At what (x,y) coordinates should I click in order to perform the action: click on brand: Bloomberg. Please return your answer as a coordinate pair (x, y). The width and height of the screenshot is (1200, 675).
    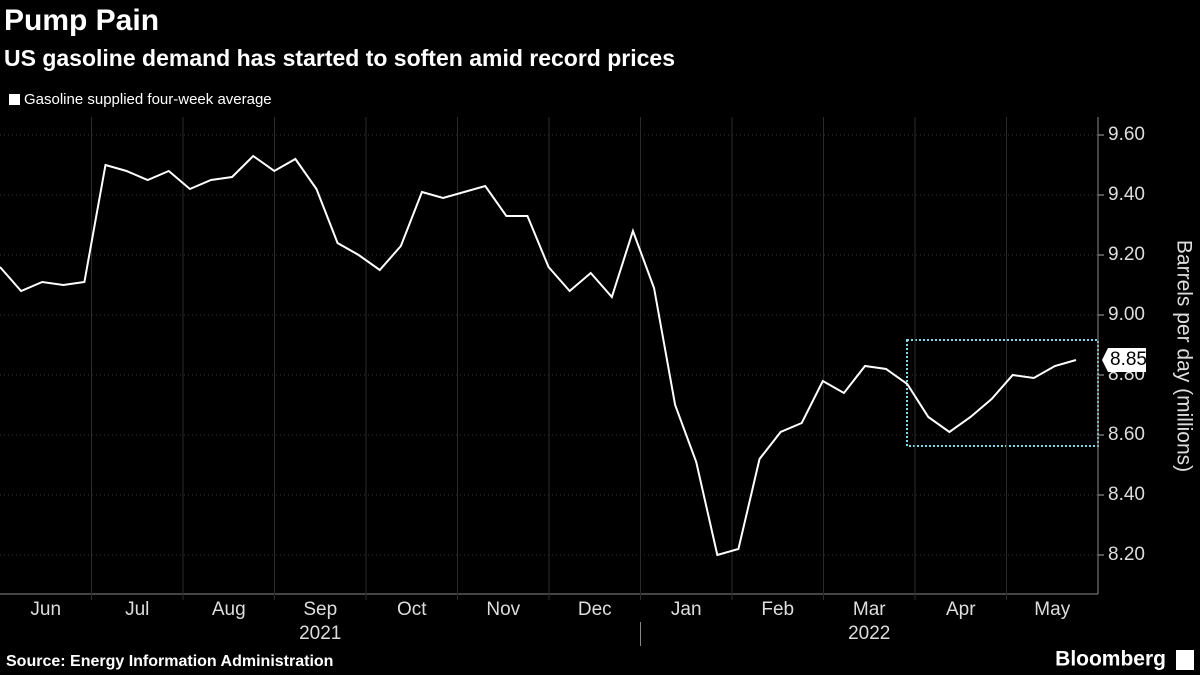
    Looking at the image, I should click on (1110, 659).